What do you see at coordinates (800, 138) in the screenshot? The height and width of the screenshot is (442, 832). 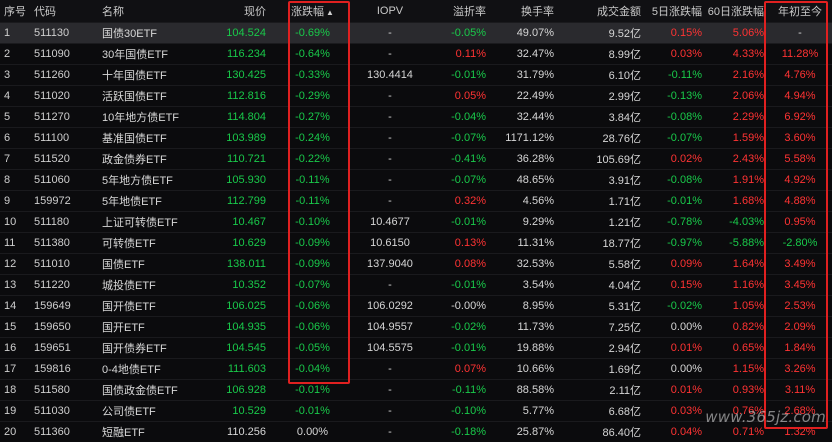 I see `cell-ytd: 3.60%` at bounding box center [800, 138].